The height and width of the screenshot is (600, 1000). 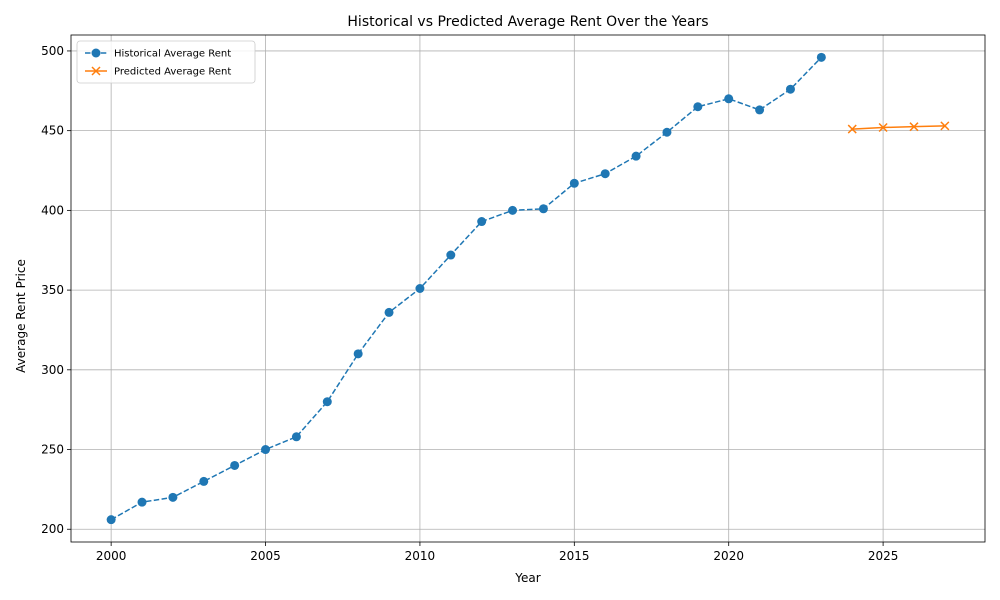 What do you see at coordinates (883, 556) in the screenshot?
I see `x-tick-label: 2025` at bounding box center [883, 556].